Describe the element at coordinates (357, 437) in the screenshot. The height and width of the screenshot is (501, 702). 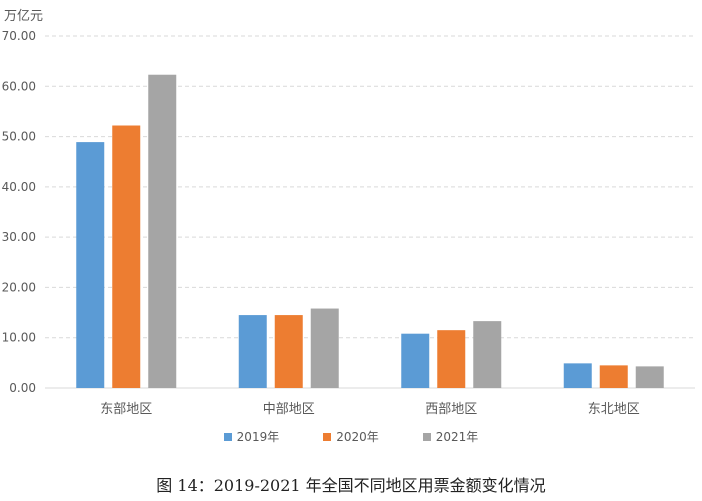
I see `legend-label-2020: 2020年` at that location.